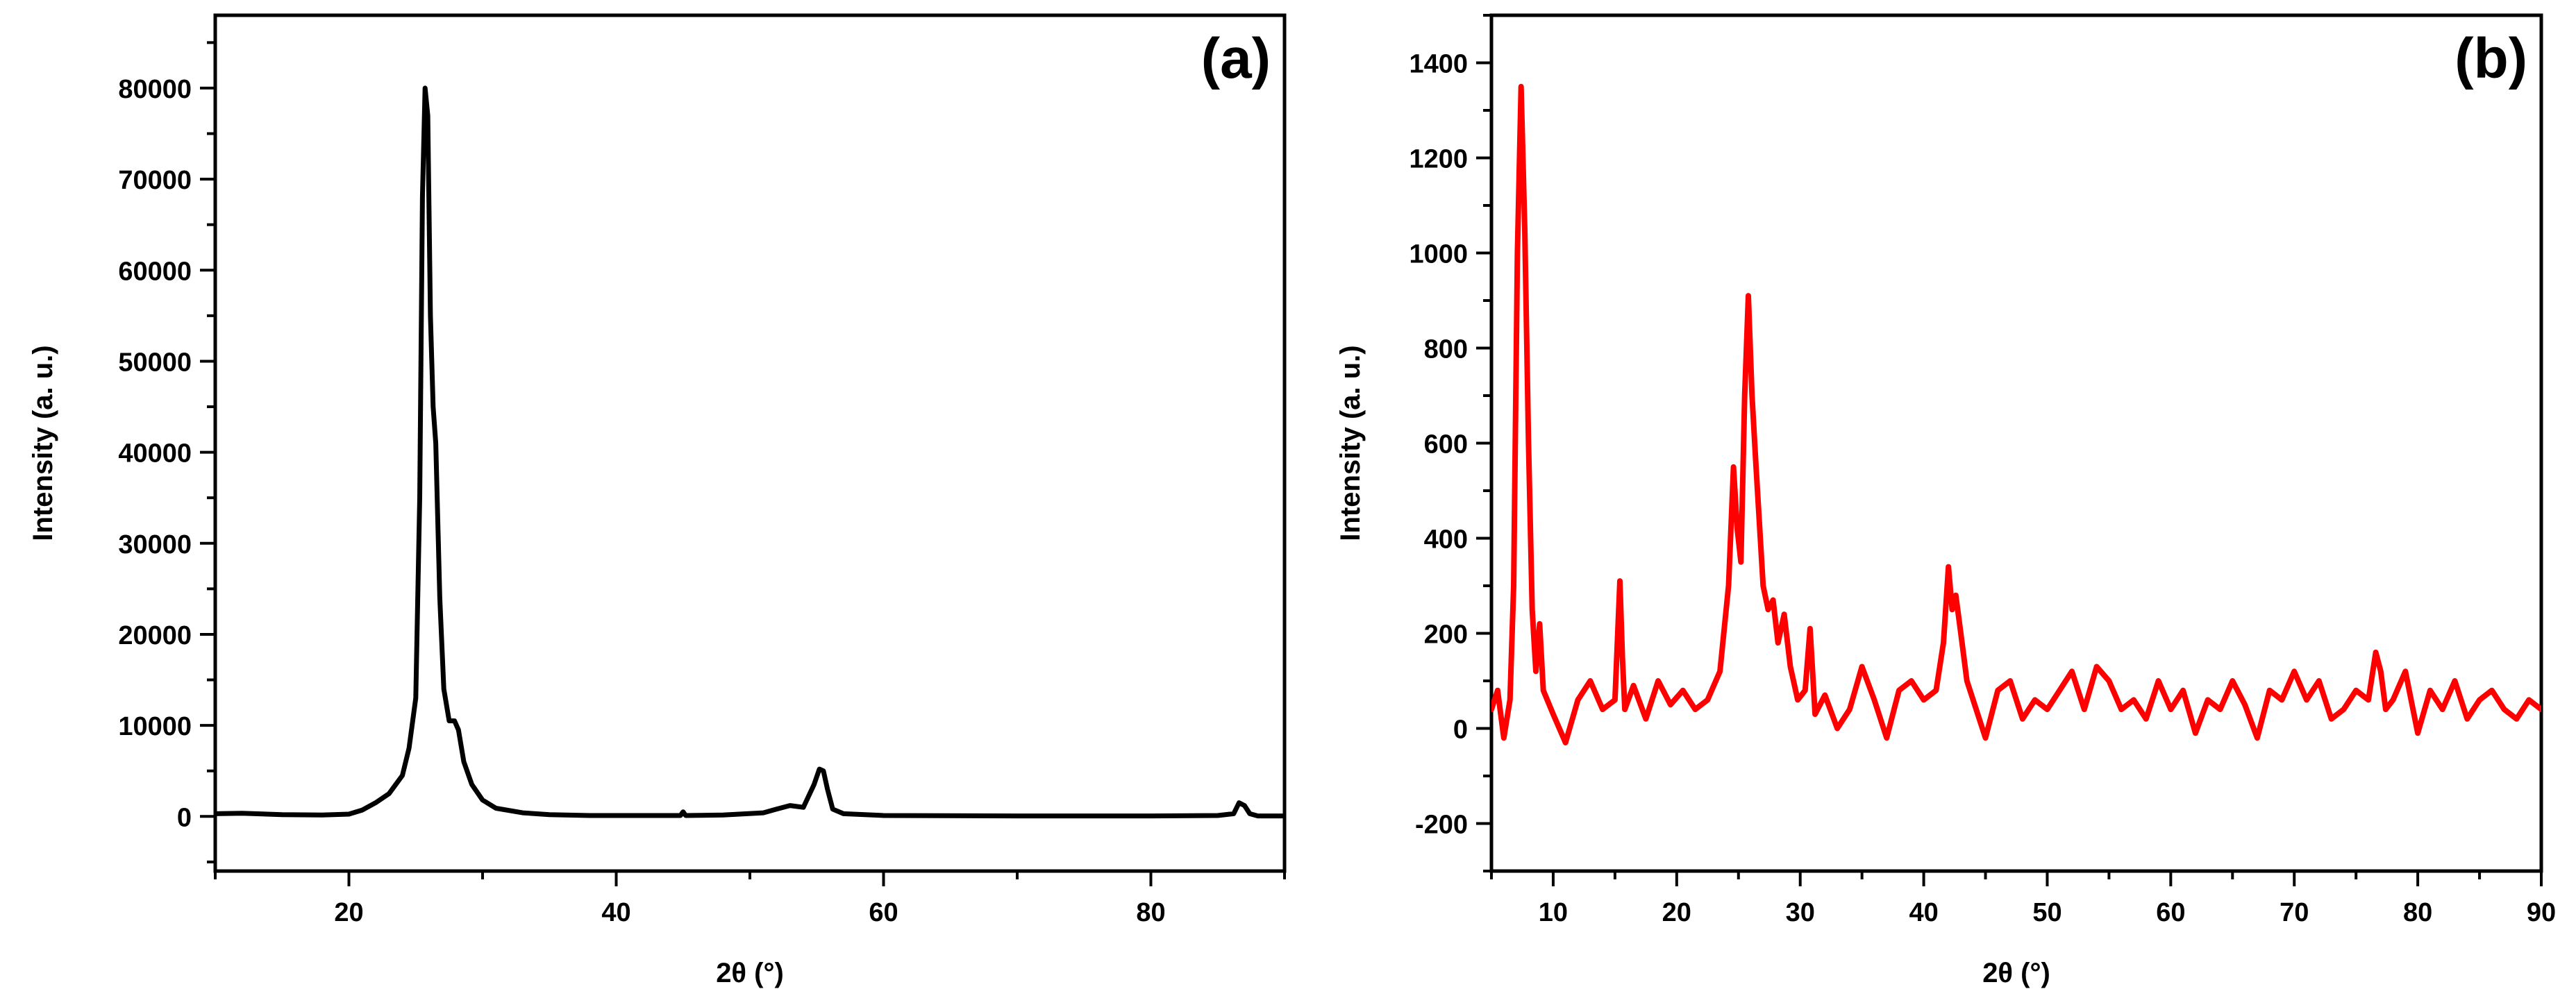  Describe the element at coordinates (2294, 912) in the screenshot. I see `x-tick-label: 70` at that location.